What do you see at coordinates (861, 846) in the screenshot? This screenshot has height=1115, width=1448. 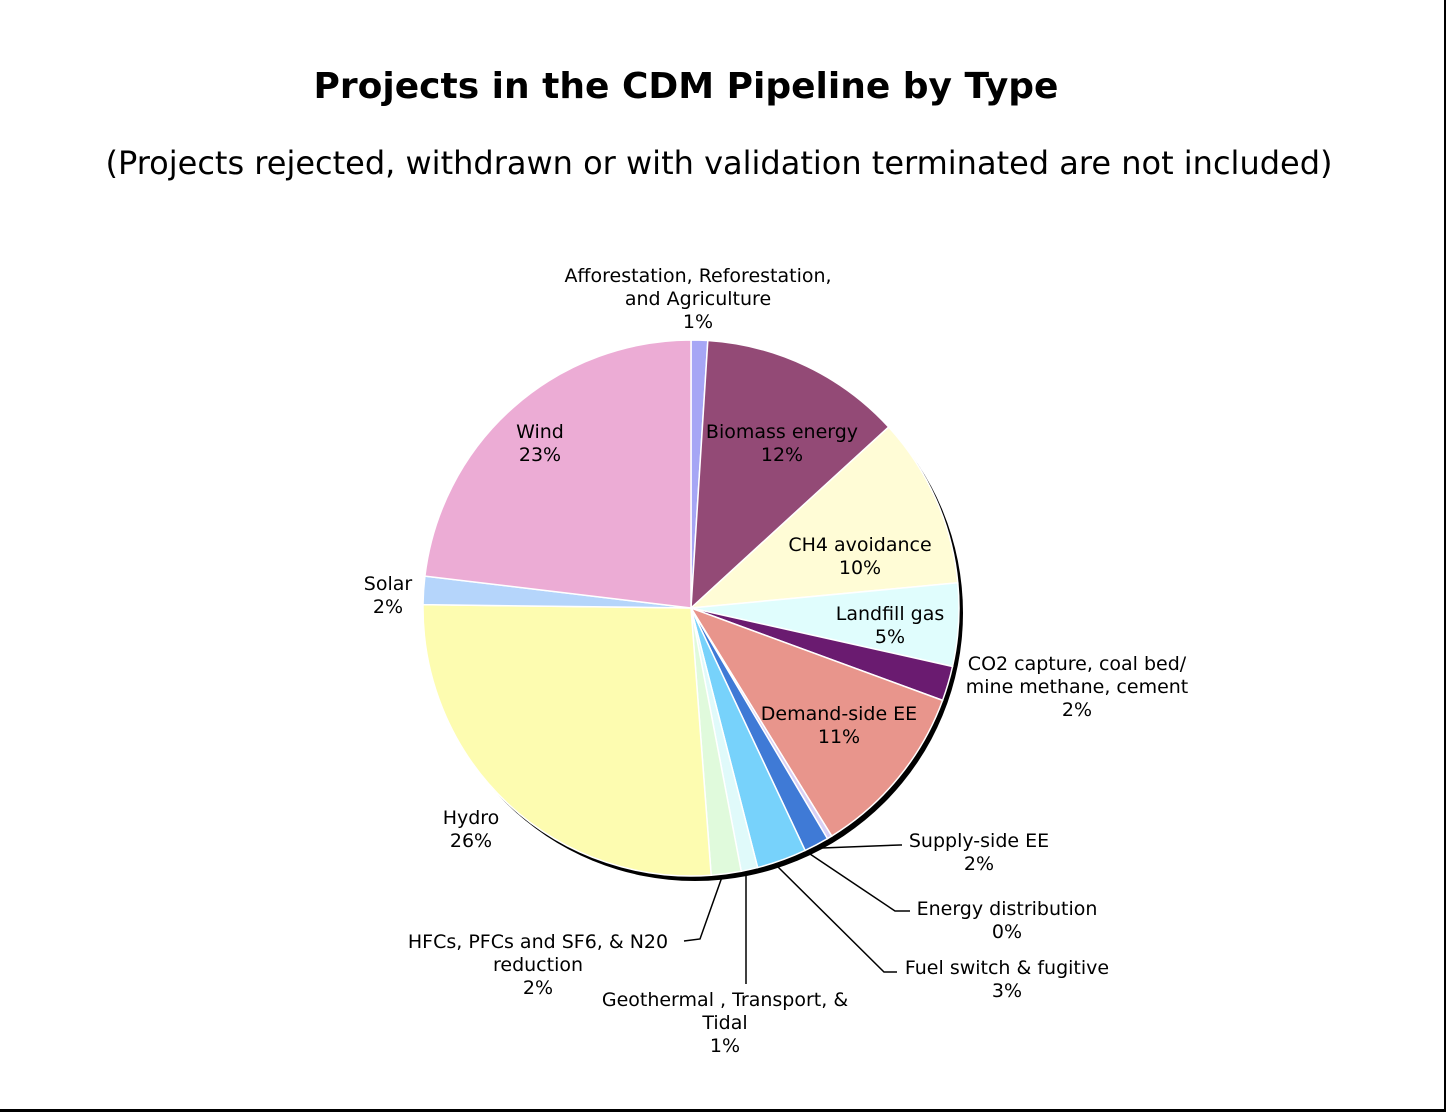 I see `leader-line-supply-side-ee` at bounding box center [861, 846].